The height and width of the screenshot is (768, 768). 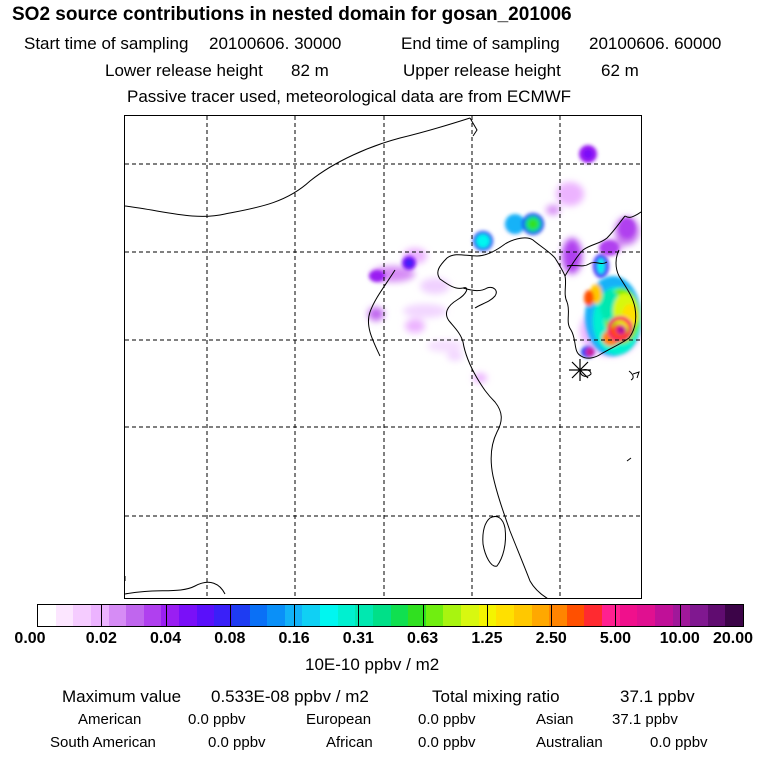 I want to click on colorbar-tick-label: 0.08, so click(x=230, y=638).